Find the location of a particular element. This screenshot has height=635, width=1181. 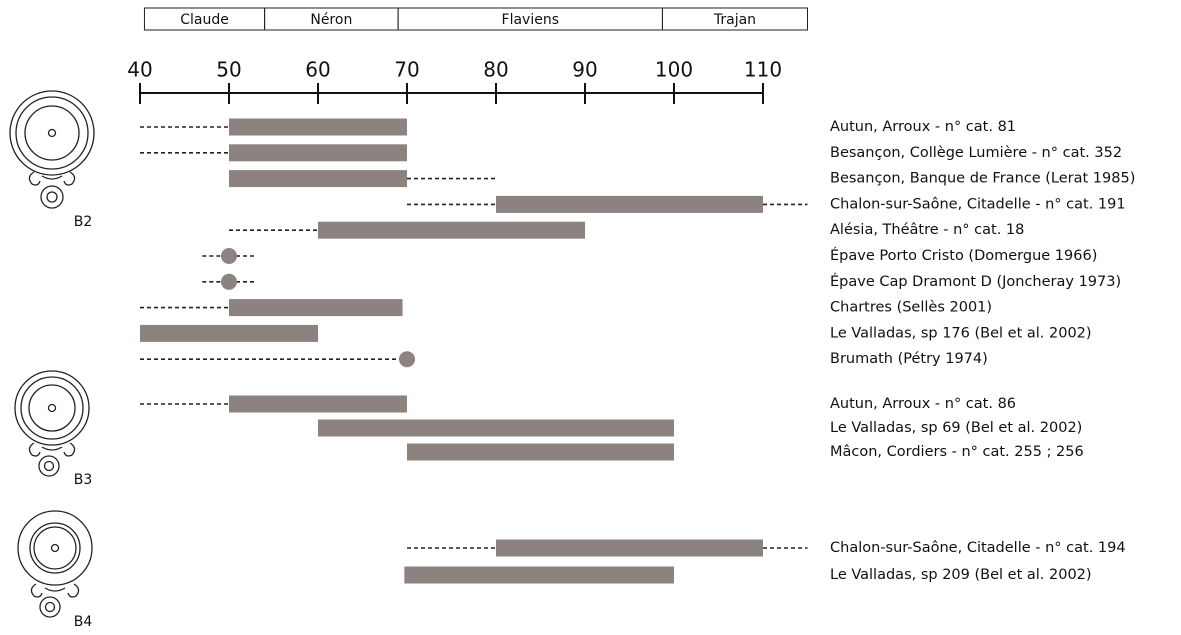

x-tick-label: 40 is located at coordinates (139, 70).